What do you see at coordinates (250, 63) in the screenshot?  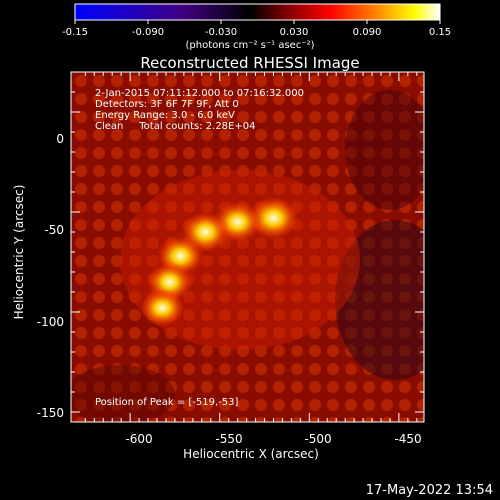 I see `plot-title: Reconstructed RHESSI Image` at bounding box center [250, 63].